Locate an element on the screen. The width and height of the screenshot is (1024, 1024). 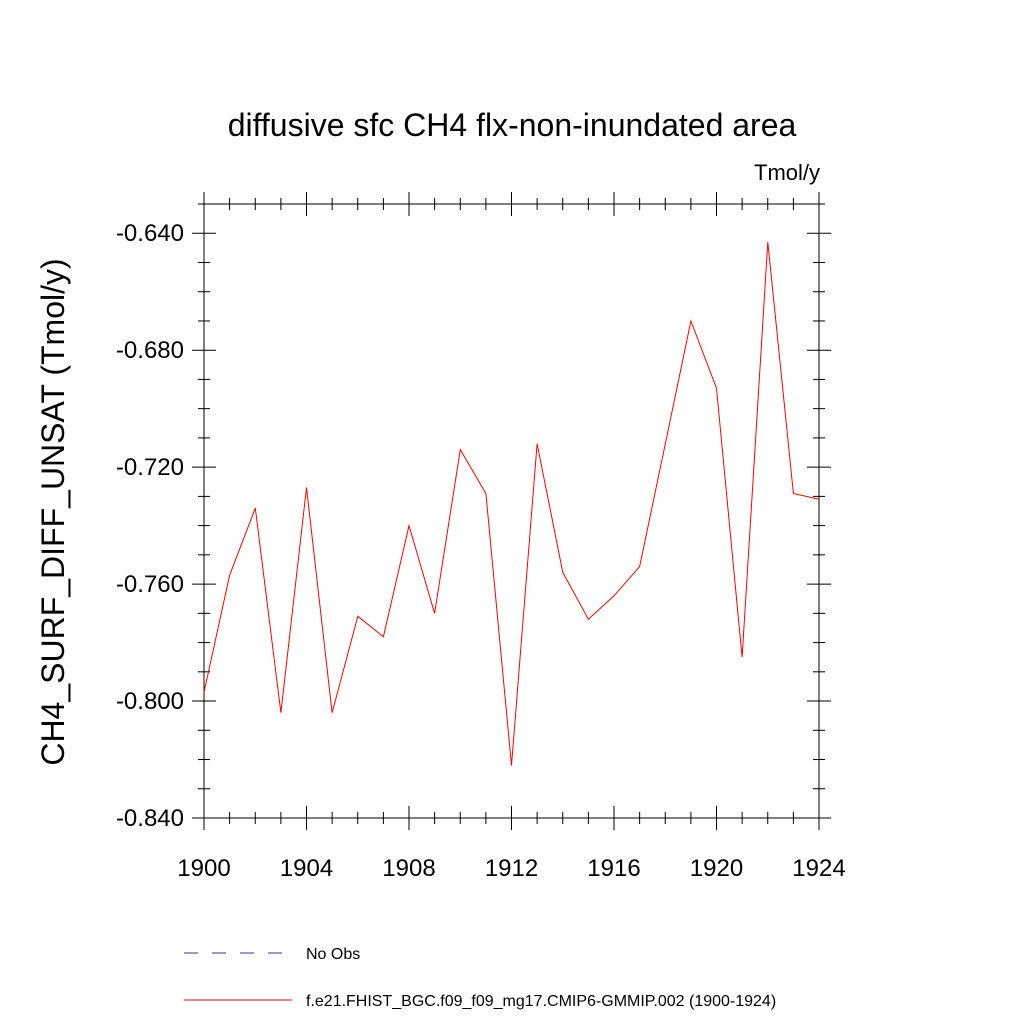
y-tick-label: -0.720 is located at coordinates (150, 467).